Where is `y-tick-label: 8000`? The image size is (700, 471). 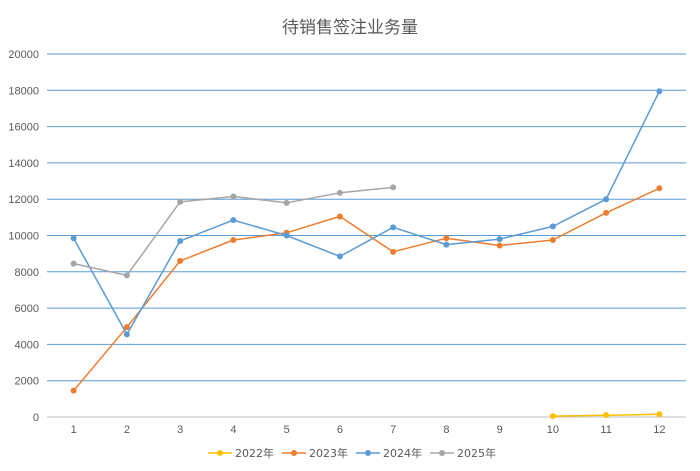
y-tick-label: 8000 is located at coordinates (27, 273).